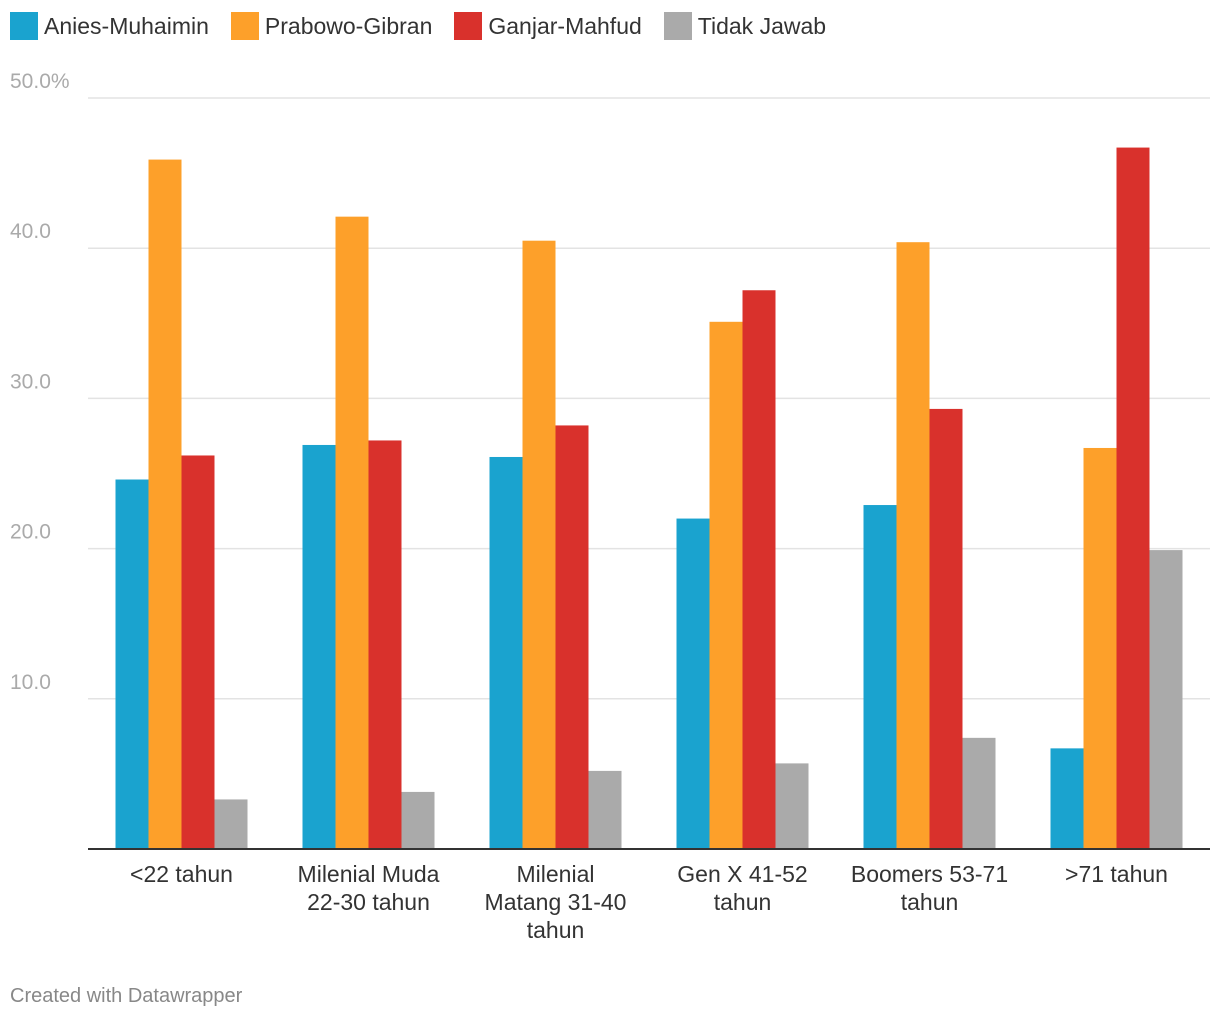 The height and width of the screenshot is (1020, 1220). Describe the element at coordinates (30, 381) in the screenshot. I see `y-tick-label: 30.0` at that location.